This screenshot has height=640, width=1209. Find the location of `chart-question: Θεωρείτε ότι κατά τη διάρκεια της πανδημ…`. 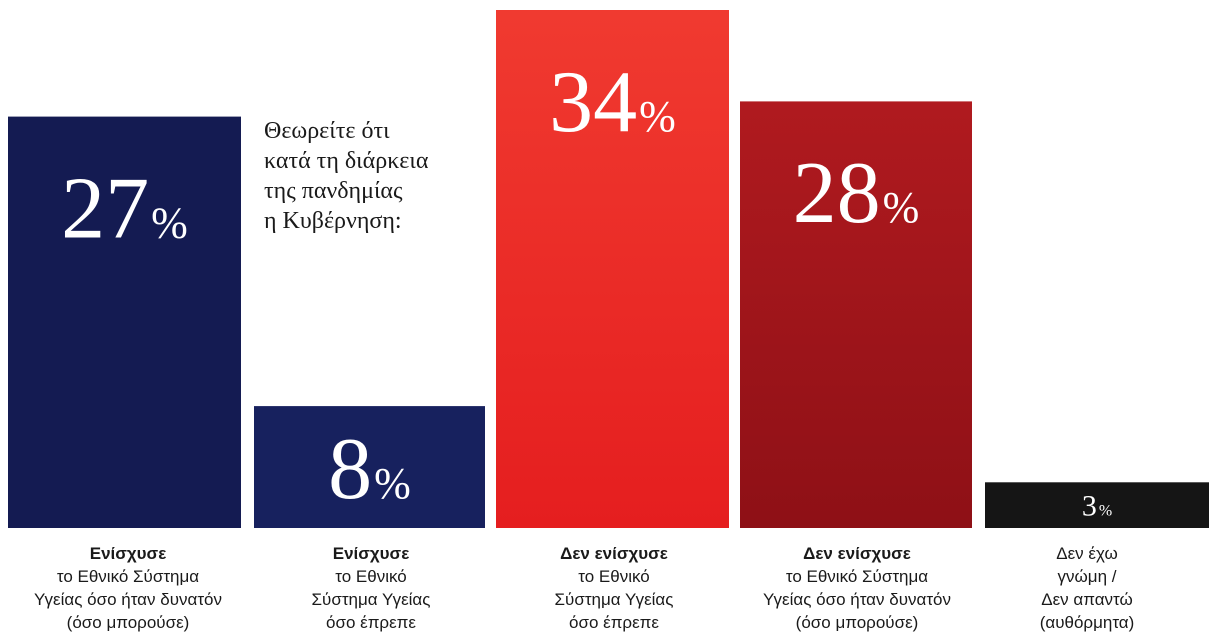

chart-question: Θεωρείτε ότι κατά τη διάρκεια της πανδημ… is located at coordinates (374, 176).